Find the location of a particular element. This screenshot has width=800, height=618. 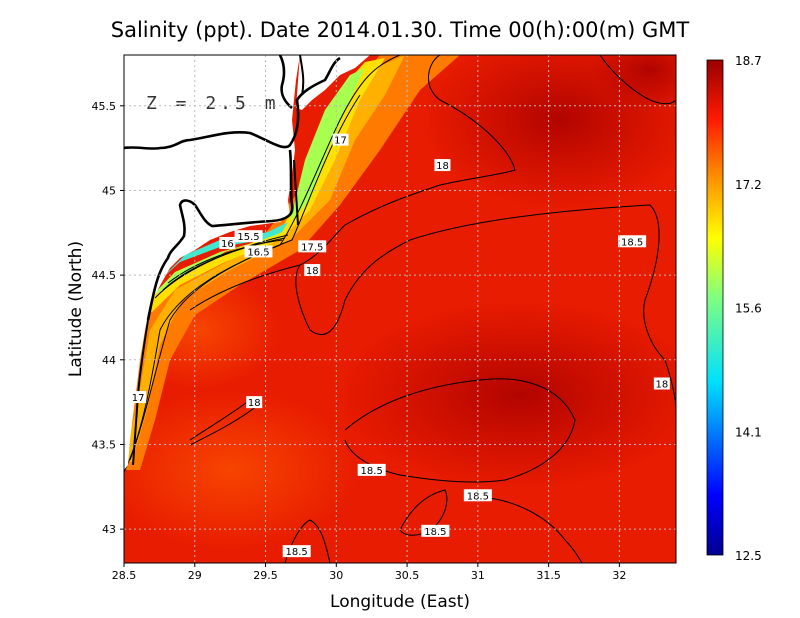

x-tick-label: 31.5 is located at coordinates (548, 575).